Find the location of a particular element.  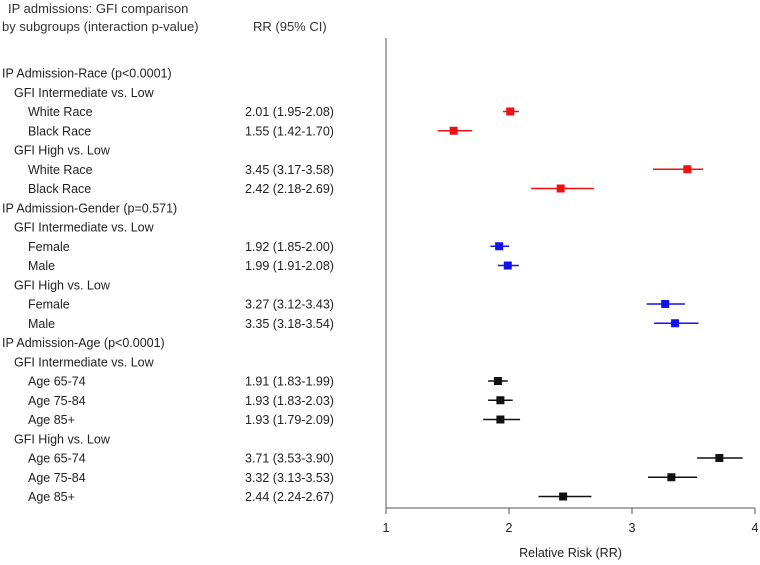

rr-ci-value: 2.42 (2.18-2.69) is located at coordinates (289, 189).